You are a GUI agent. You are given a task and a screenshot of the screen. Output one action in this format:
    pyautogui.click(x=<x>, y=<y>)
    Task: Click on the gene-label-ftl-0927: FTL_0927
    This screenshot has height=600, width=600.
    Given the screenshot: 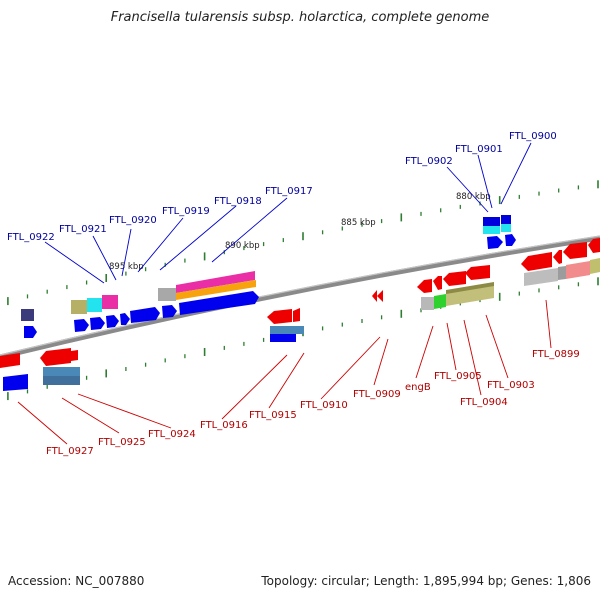 What is the action you would take?
    pyautogui.click(x=70, y=451)
    